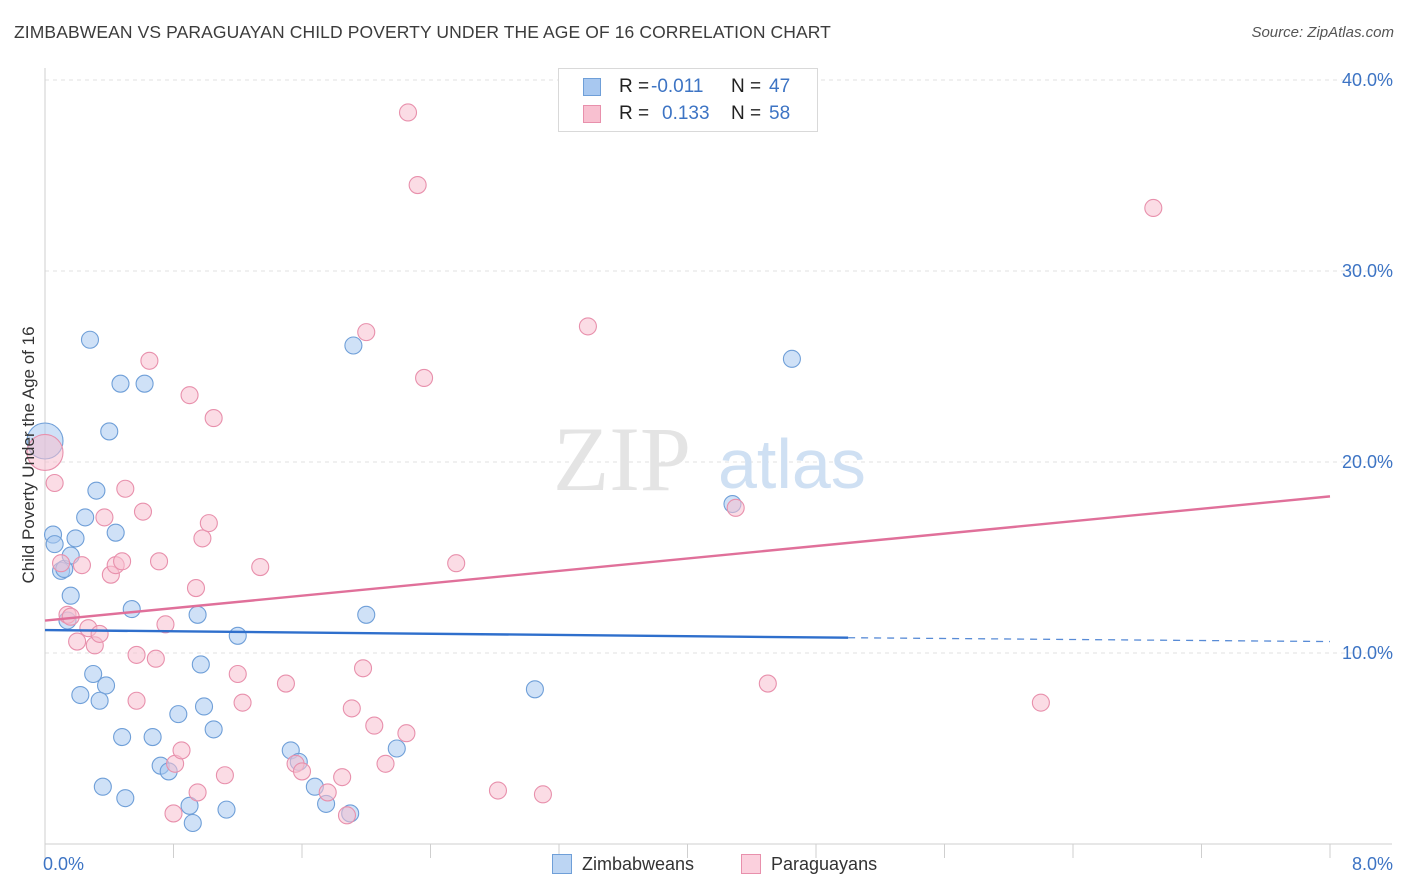  Describe the element at coordinates (1089, 640) in the screenshot. I see `zimbabweans-trend-extension` at that location.